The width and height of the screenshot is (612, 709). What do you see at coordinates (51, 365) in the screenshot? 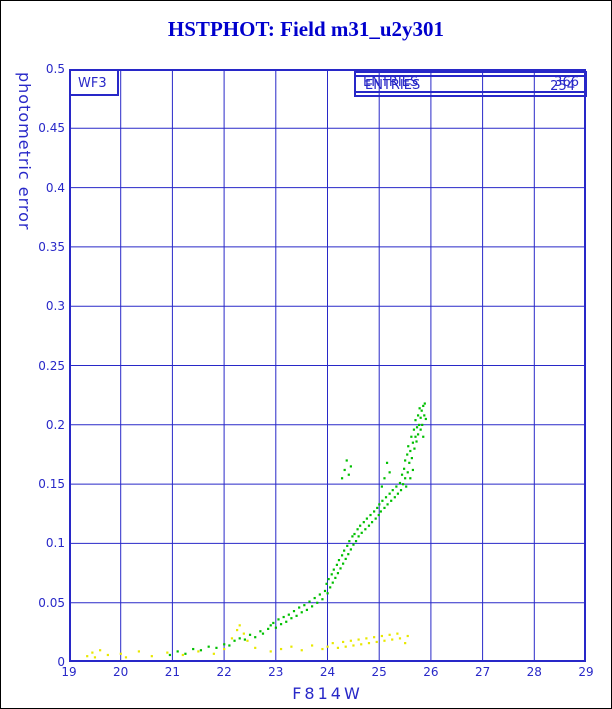
I see `y-tick-label: 0.25` at bounding box center [51, 365].